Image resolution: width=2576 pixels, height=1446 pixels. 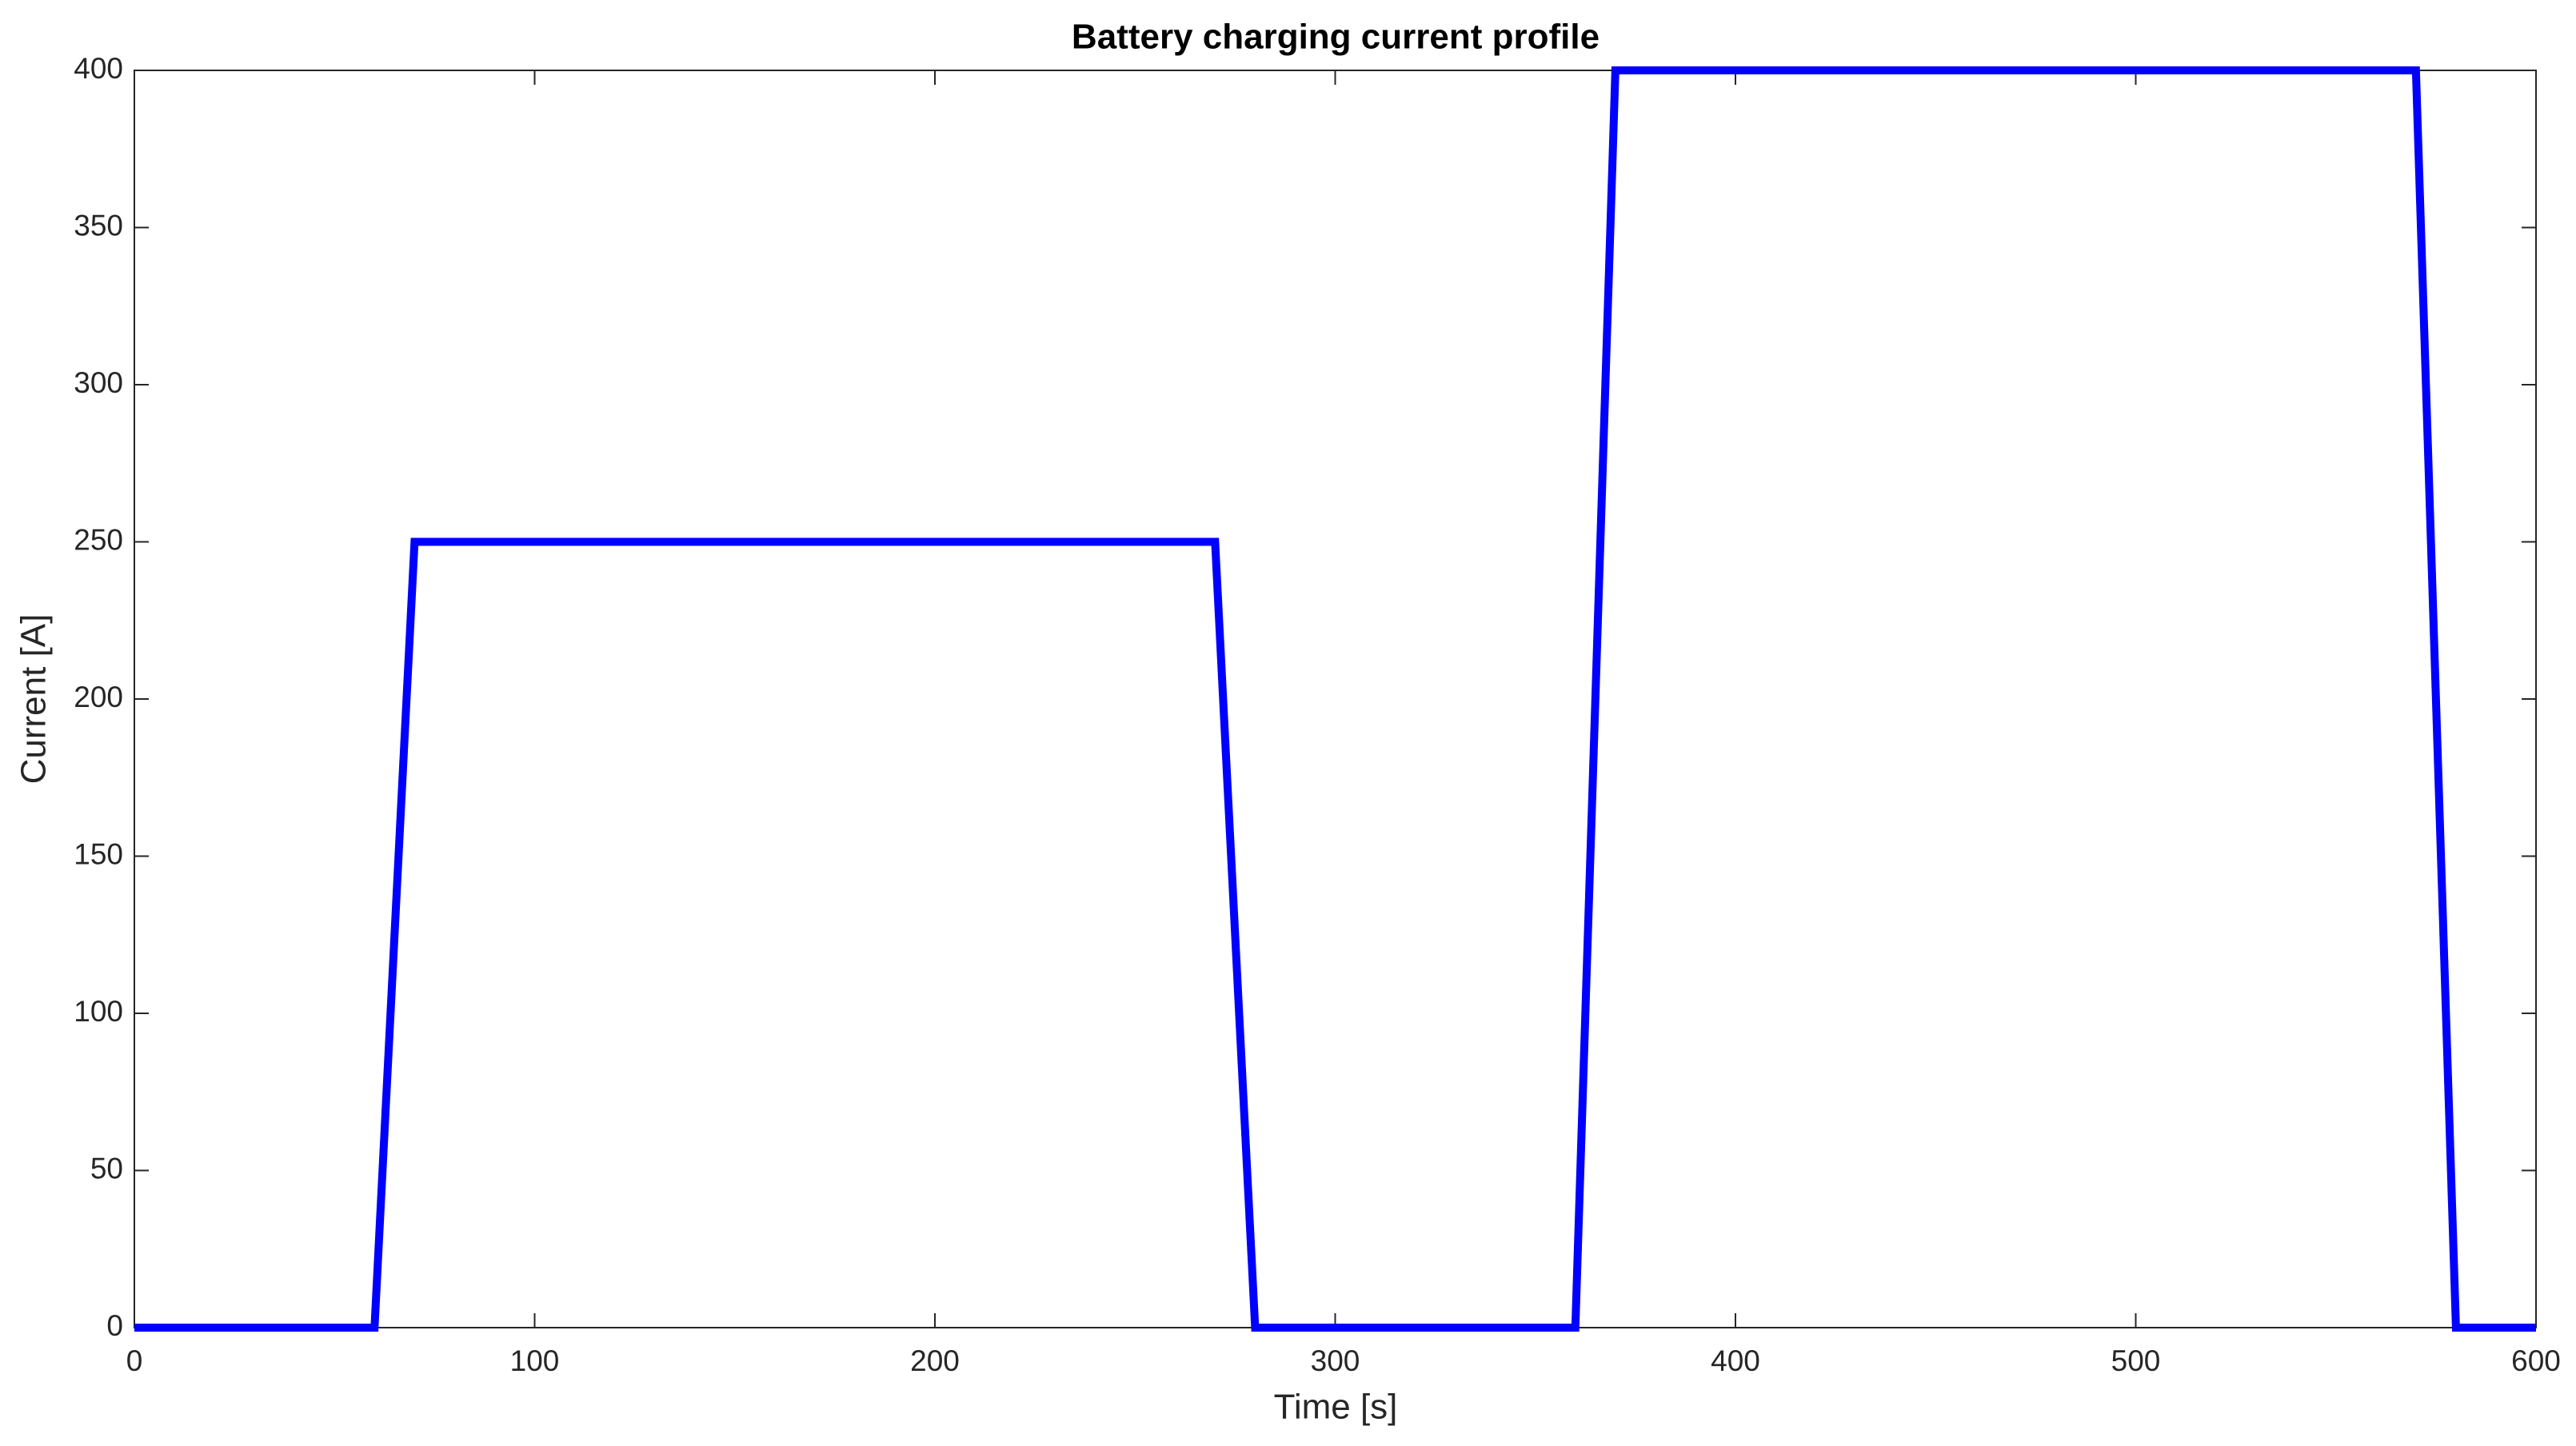 What do you see at coordinates (2136, 1360) in the screenshot?
I see `x-tick-label: 500` at bounding box center [2136, 1360].